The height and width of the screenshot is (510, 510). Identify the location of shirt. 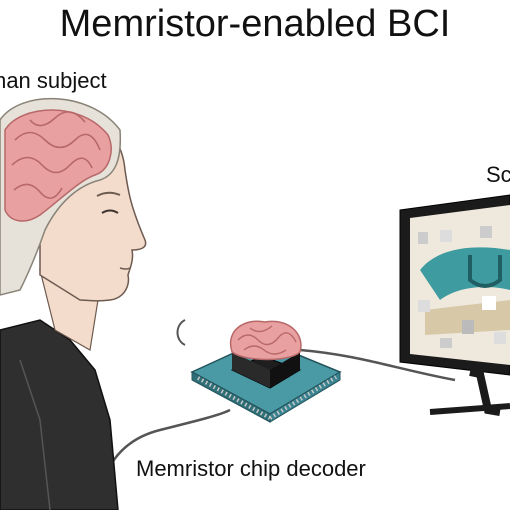
(59, 414).